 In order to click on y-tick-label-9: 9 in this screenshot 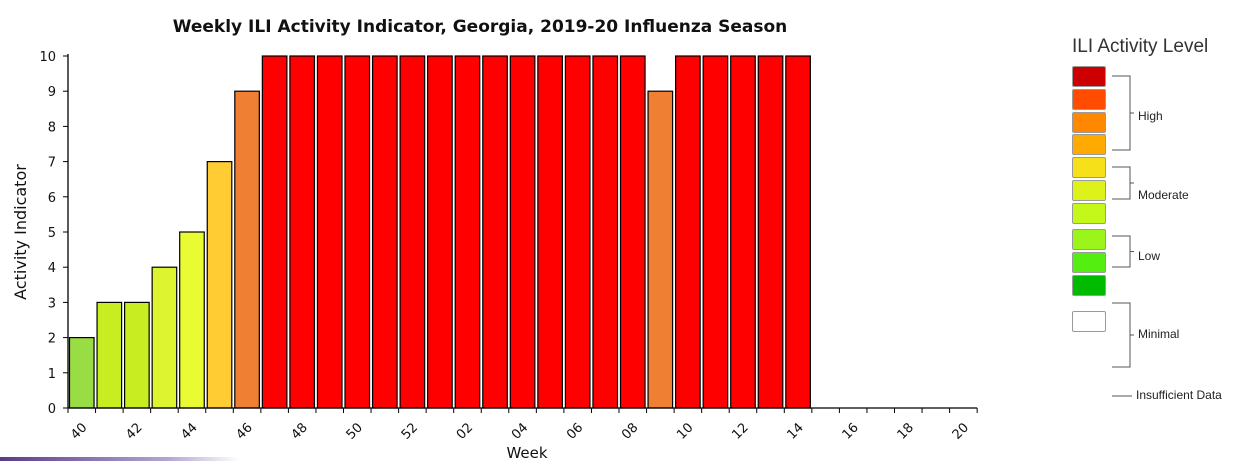, I will do `click(52, 92)`.